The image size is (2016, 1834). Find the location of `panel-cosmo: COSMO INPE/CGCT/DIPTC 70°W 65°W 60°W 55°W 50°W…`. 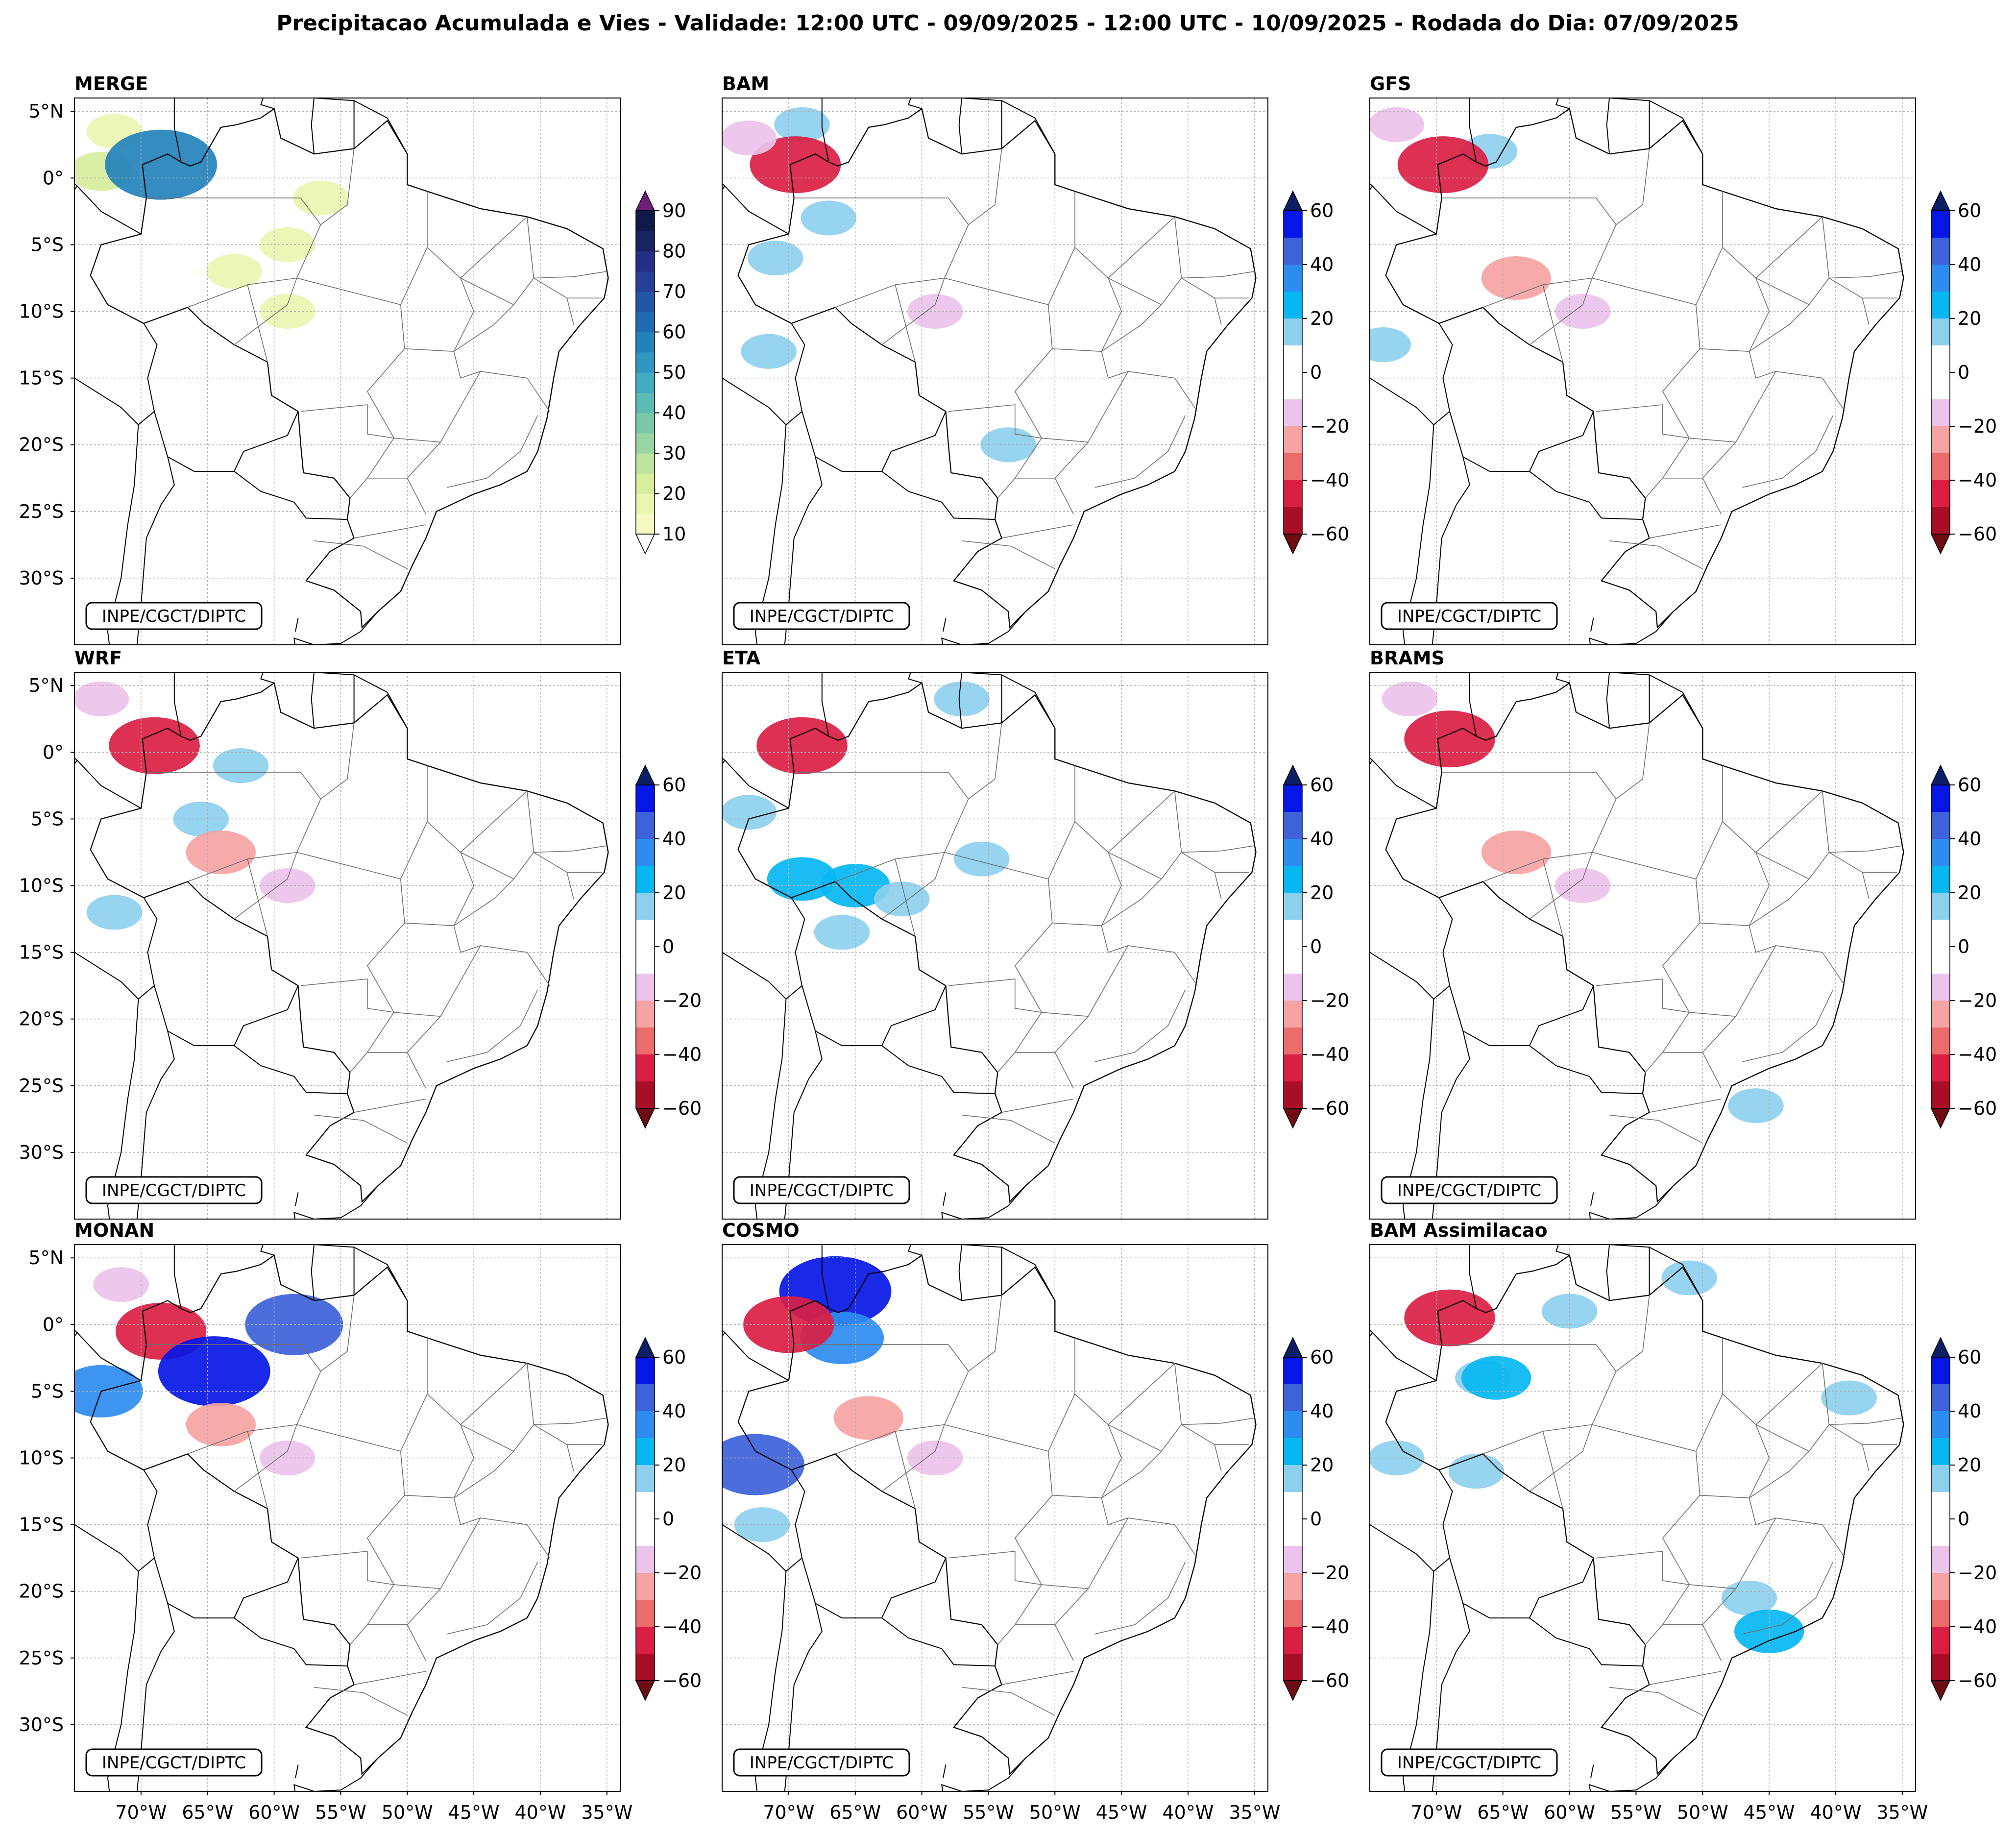

panel-cosmo: COSMO INPE/CGCT/DIPTC 70°W 65°W 60°W 55°W 50°W… is located at coordinates (1035, 1521).